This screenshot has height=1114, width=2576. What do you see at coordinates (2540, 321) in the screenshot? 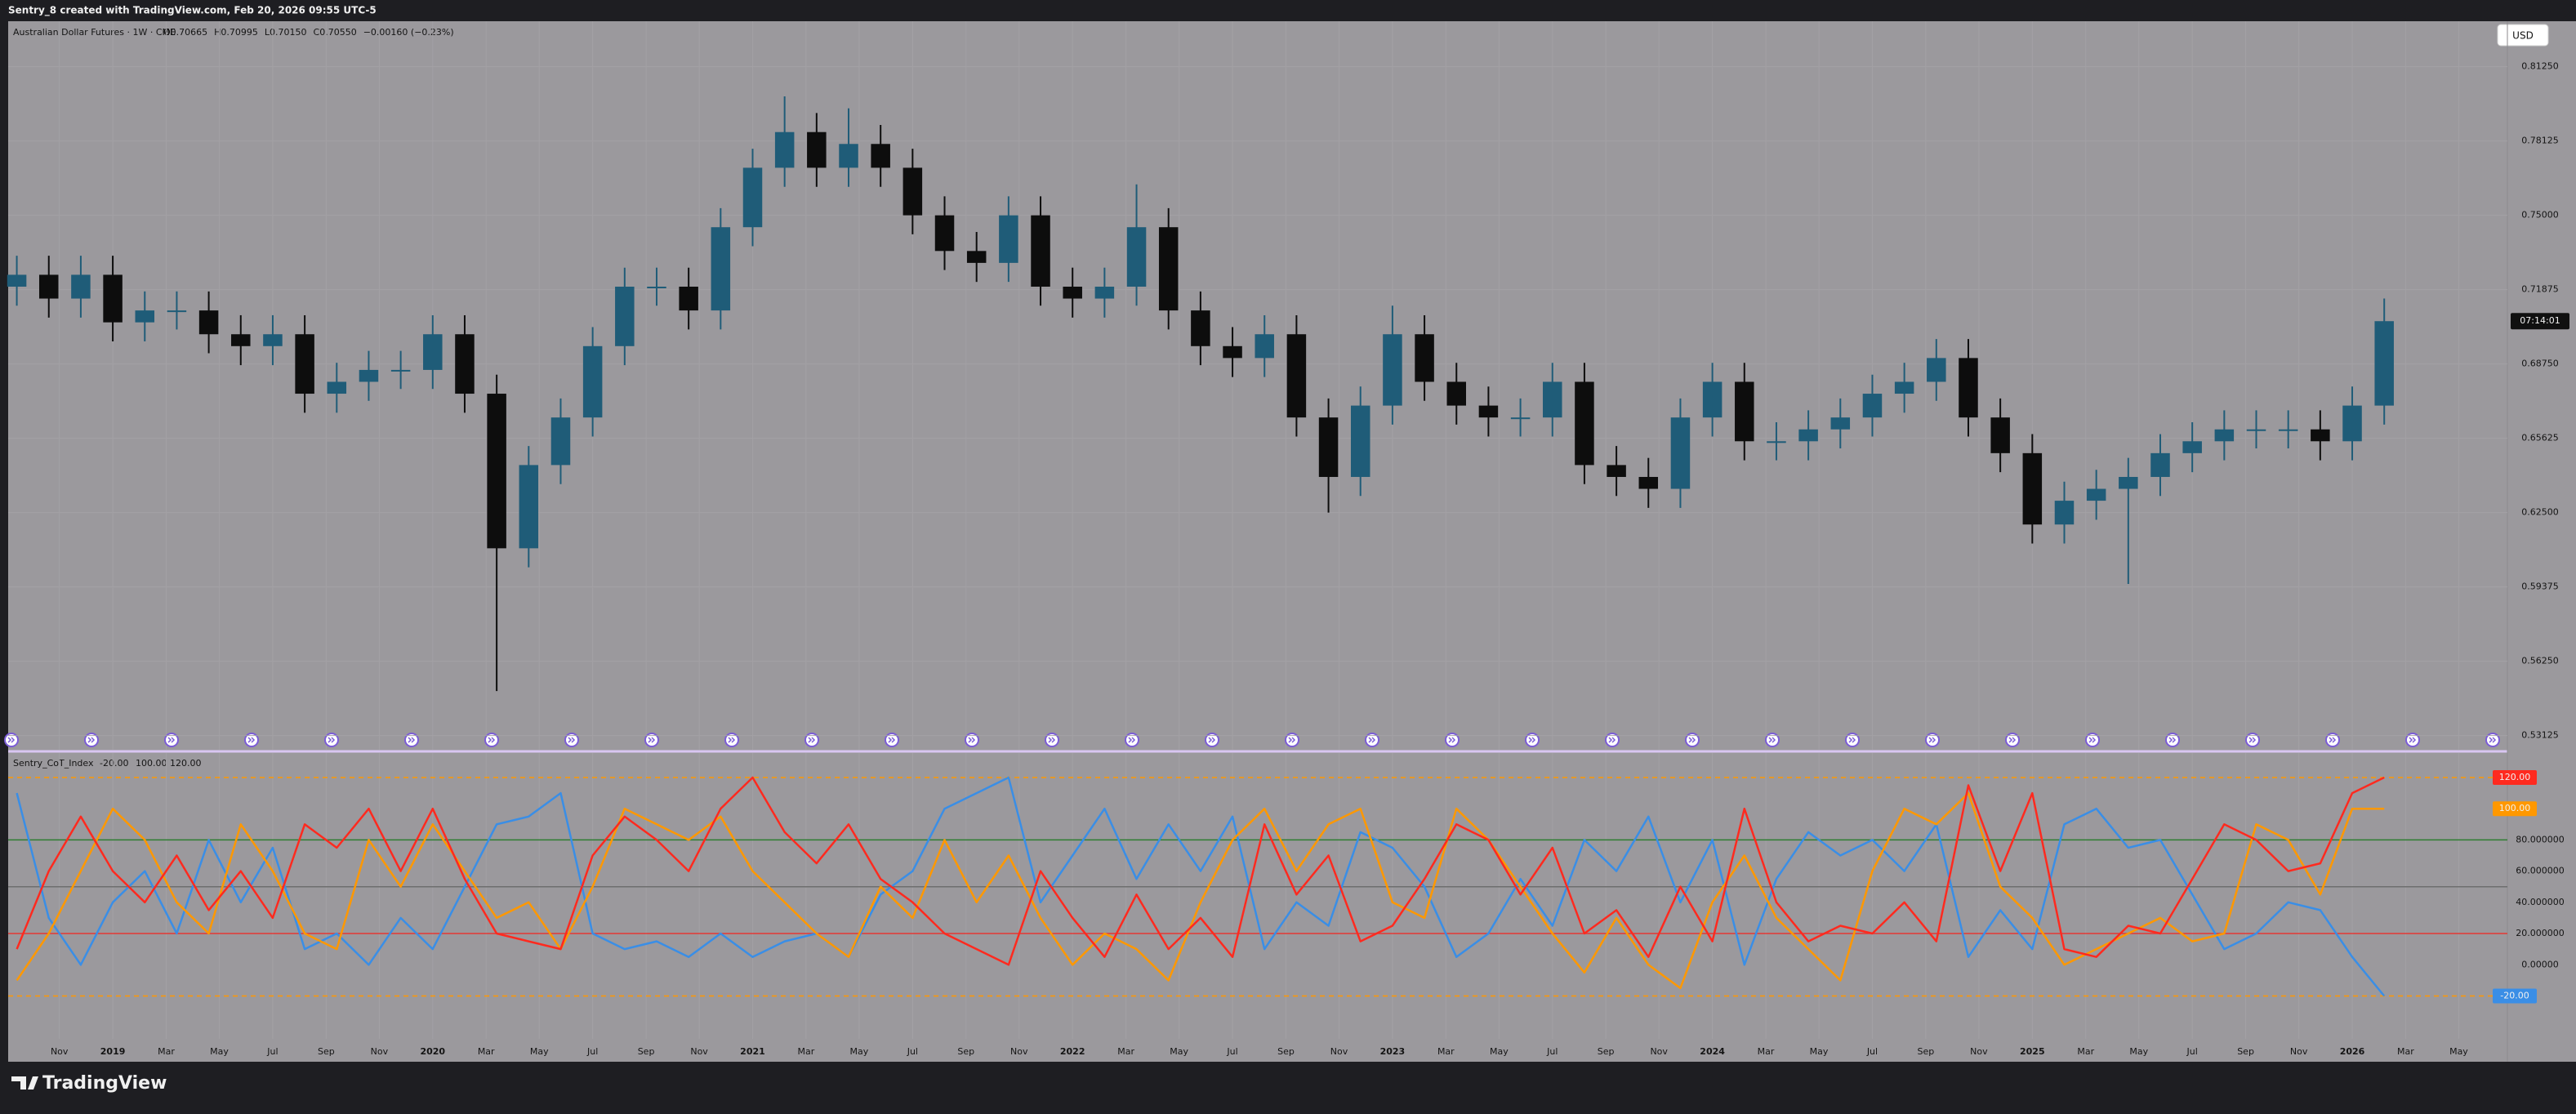
I see `countdown-label: 07:14:01` at bounding box center [2540, 321].